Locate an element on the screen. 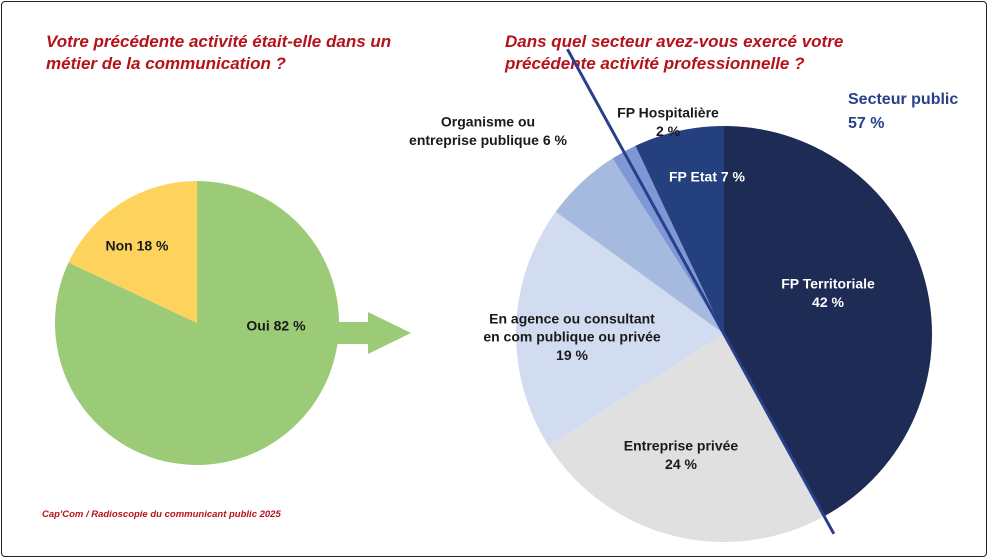 The image size is (990, 560). left-pie-label-oui-line-0: Oui 82 % is located at coordinates (276, 326).